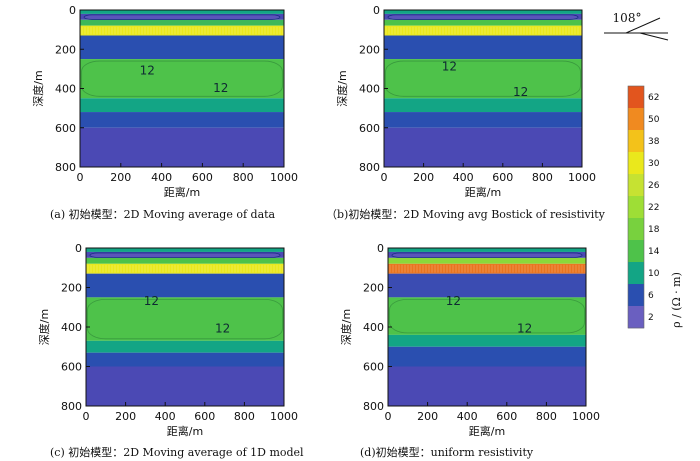  What do you see at coordinates (643, 25) in the screenshot?
I see `orientation-ray` at bounding box center [643, 25].